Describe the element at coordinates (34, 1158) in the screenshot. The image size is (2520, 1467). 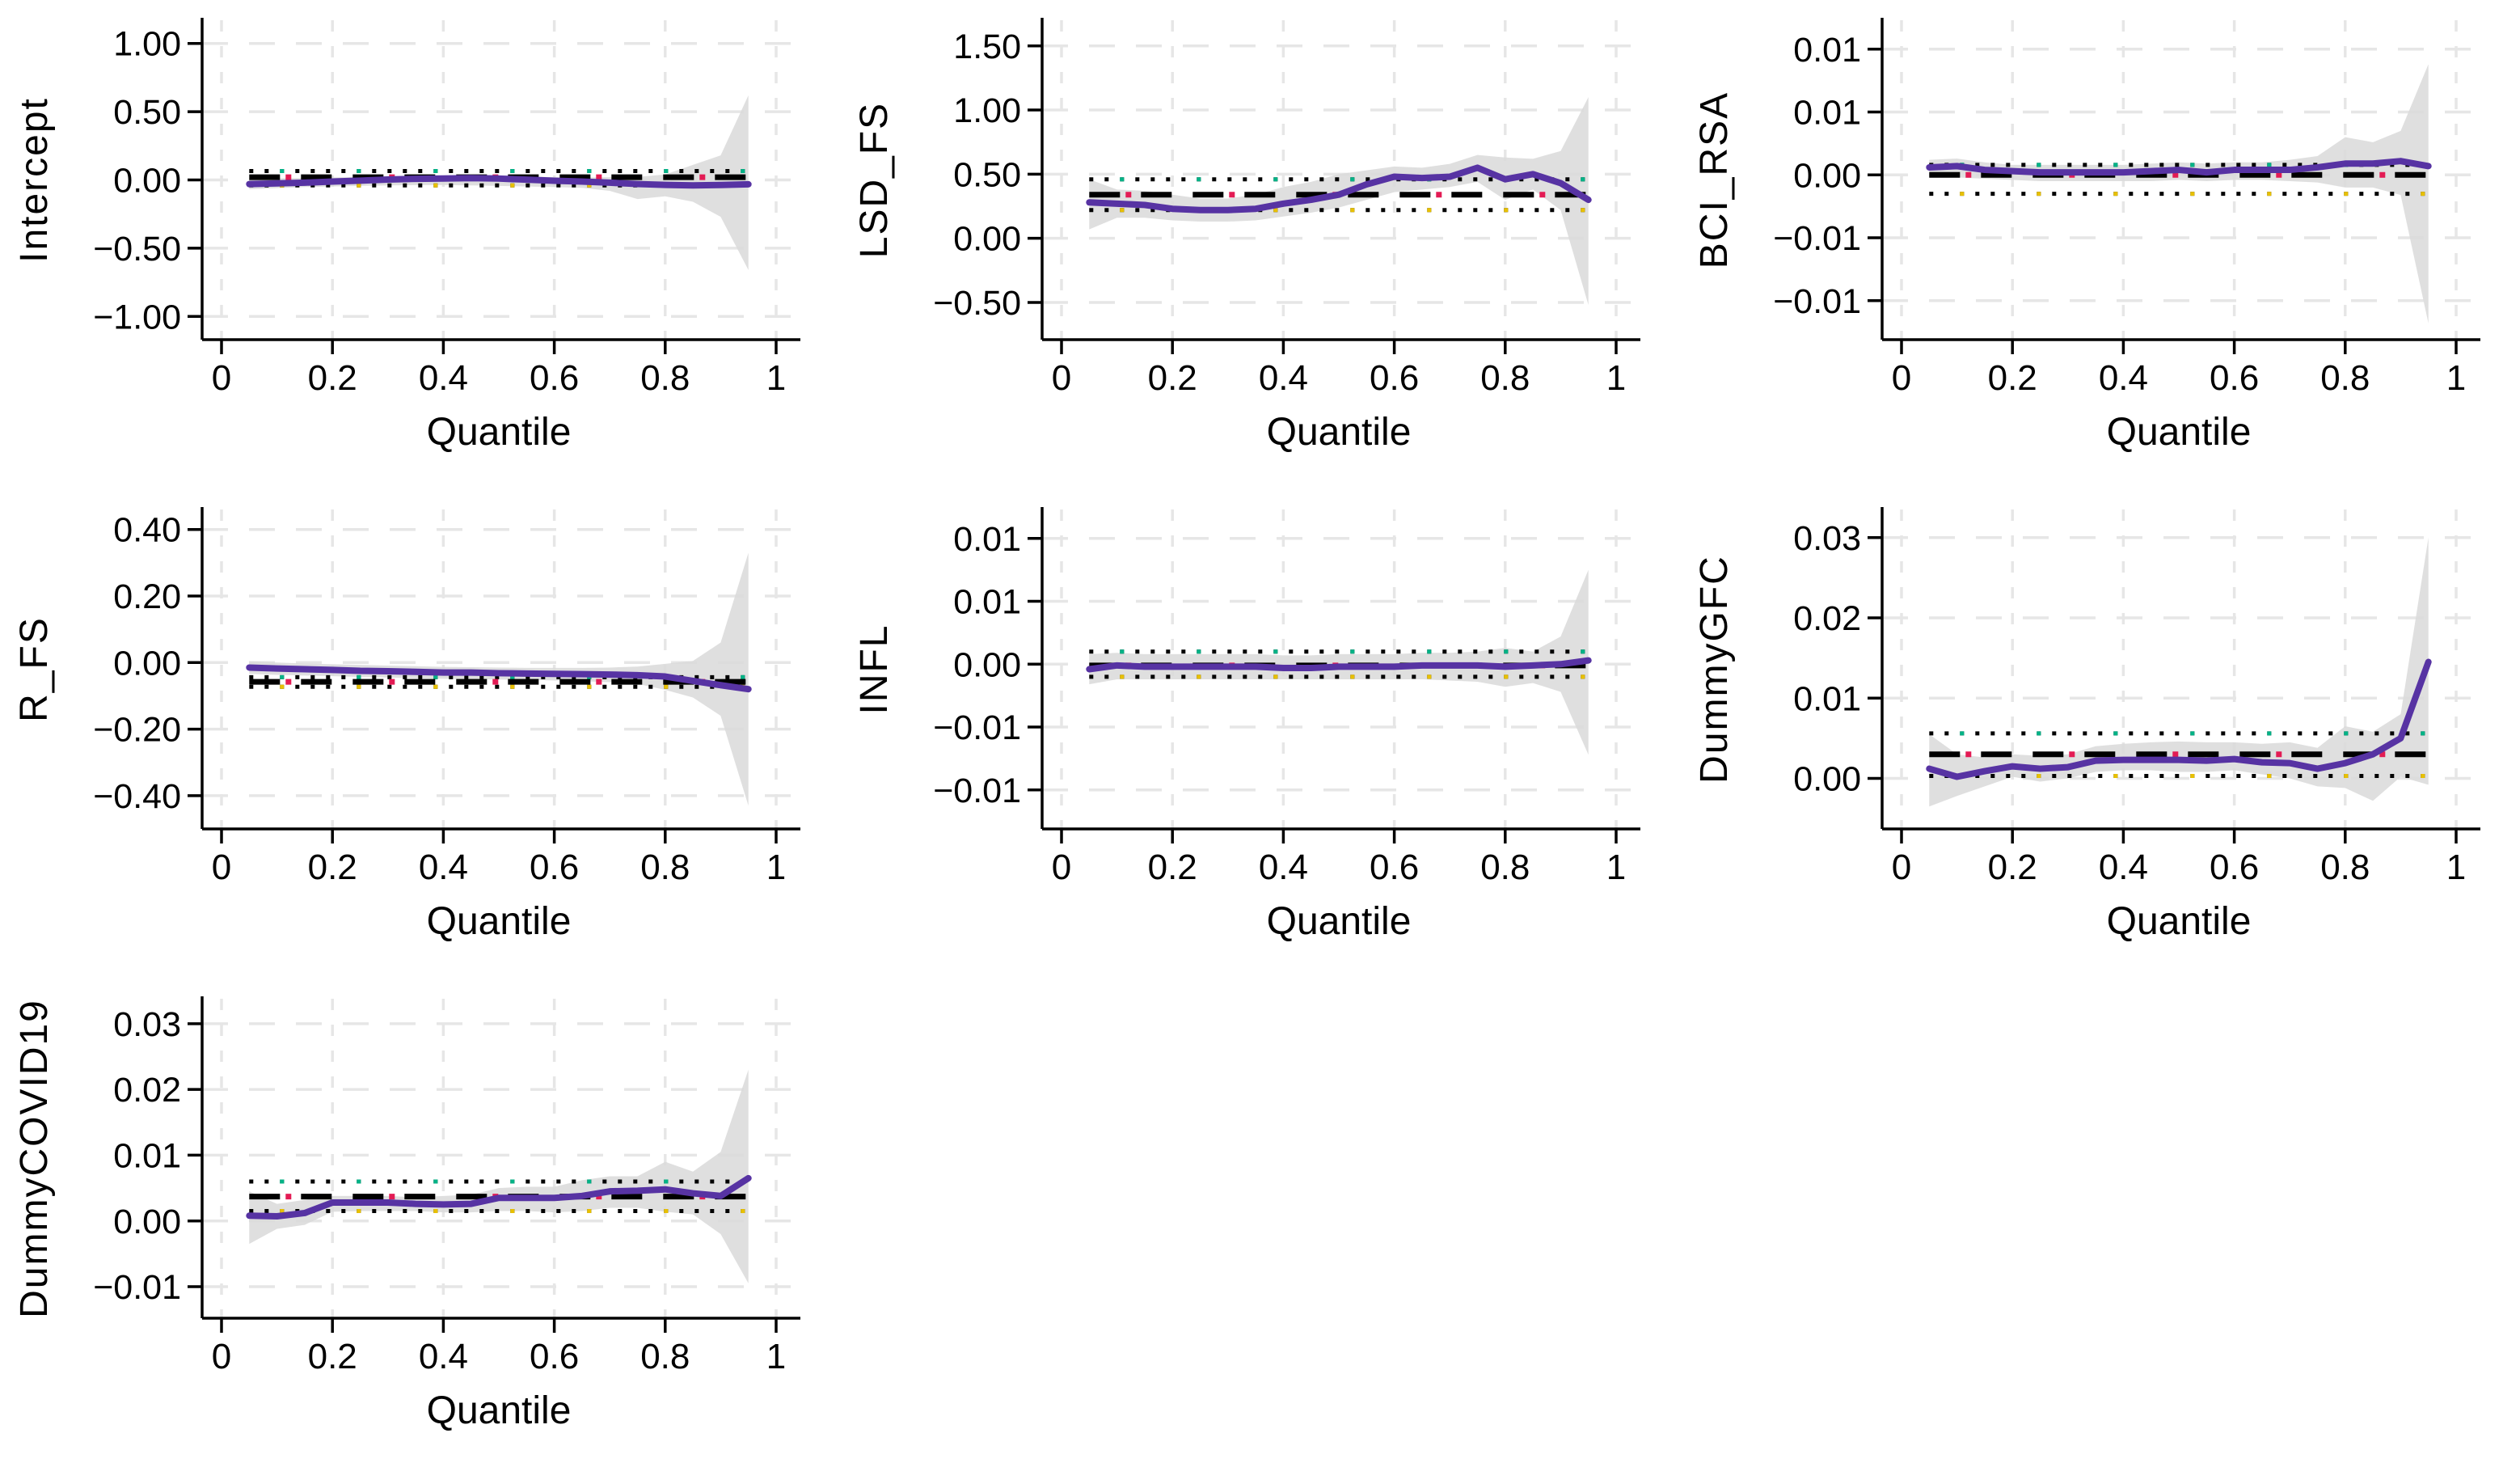
I see `y-axis-label: DummyCOVID19` at that location.